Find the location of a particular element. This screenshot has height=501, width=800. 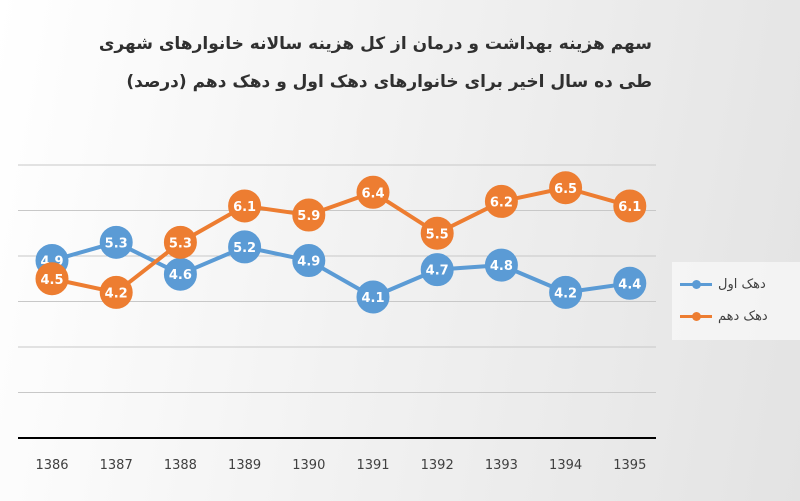

data-label: 5.5 is located at coordinates (437, 234).